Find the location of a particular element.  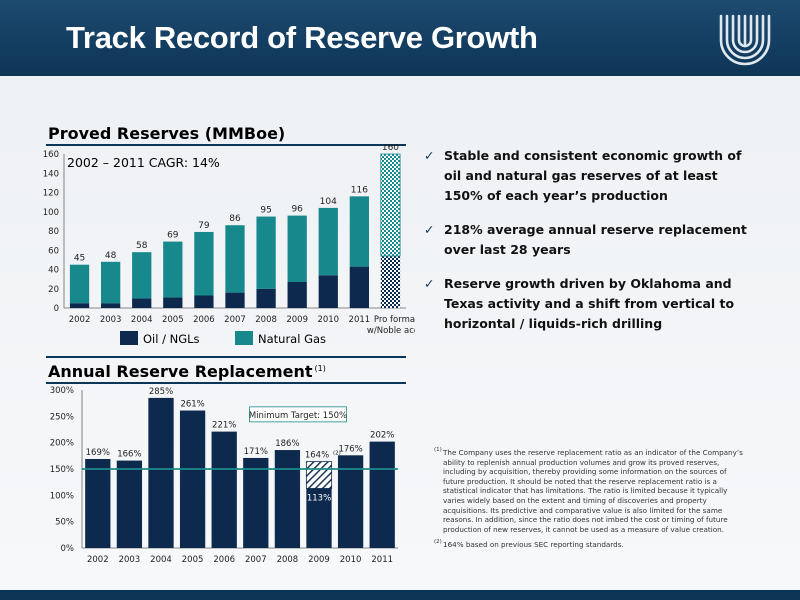

y-tick-label: 60 is located at coordinates (53, 251).